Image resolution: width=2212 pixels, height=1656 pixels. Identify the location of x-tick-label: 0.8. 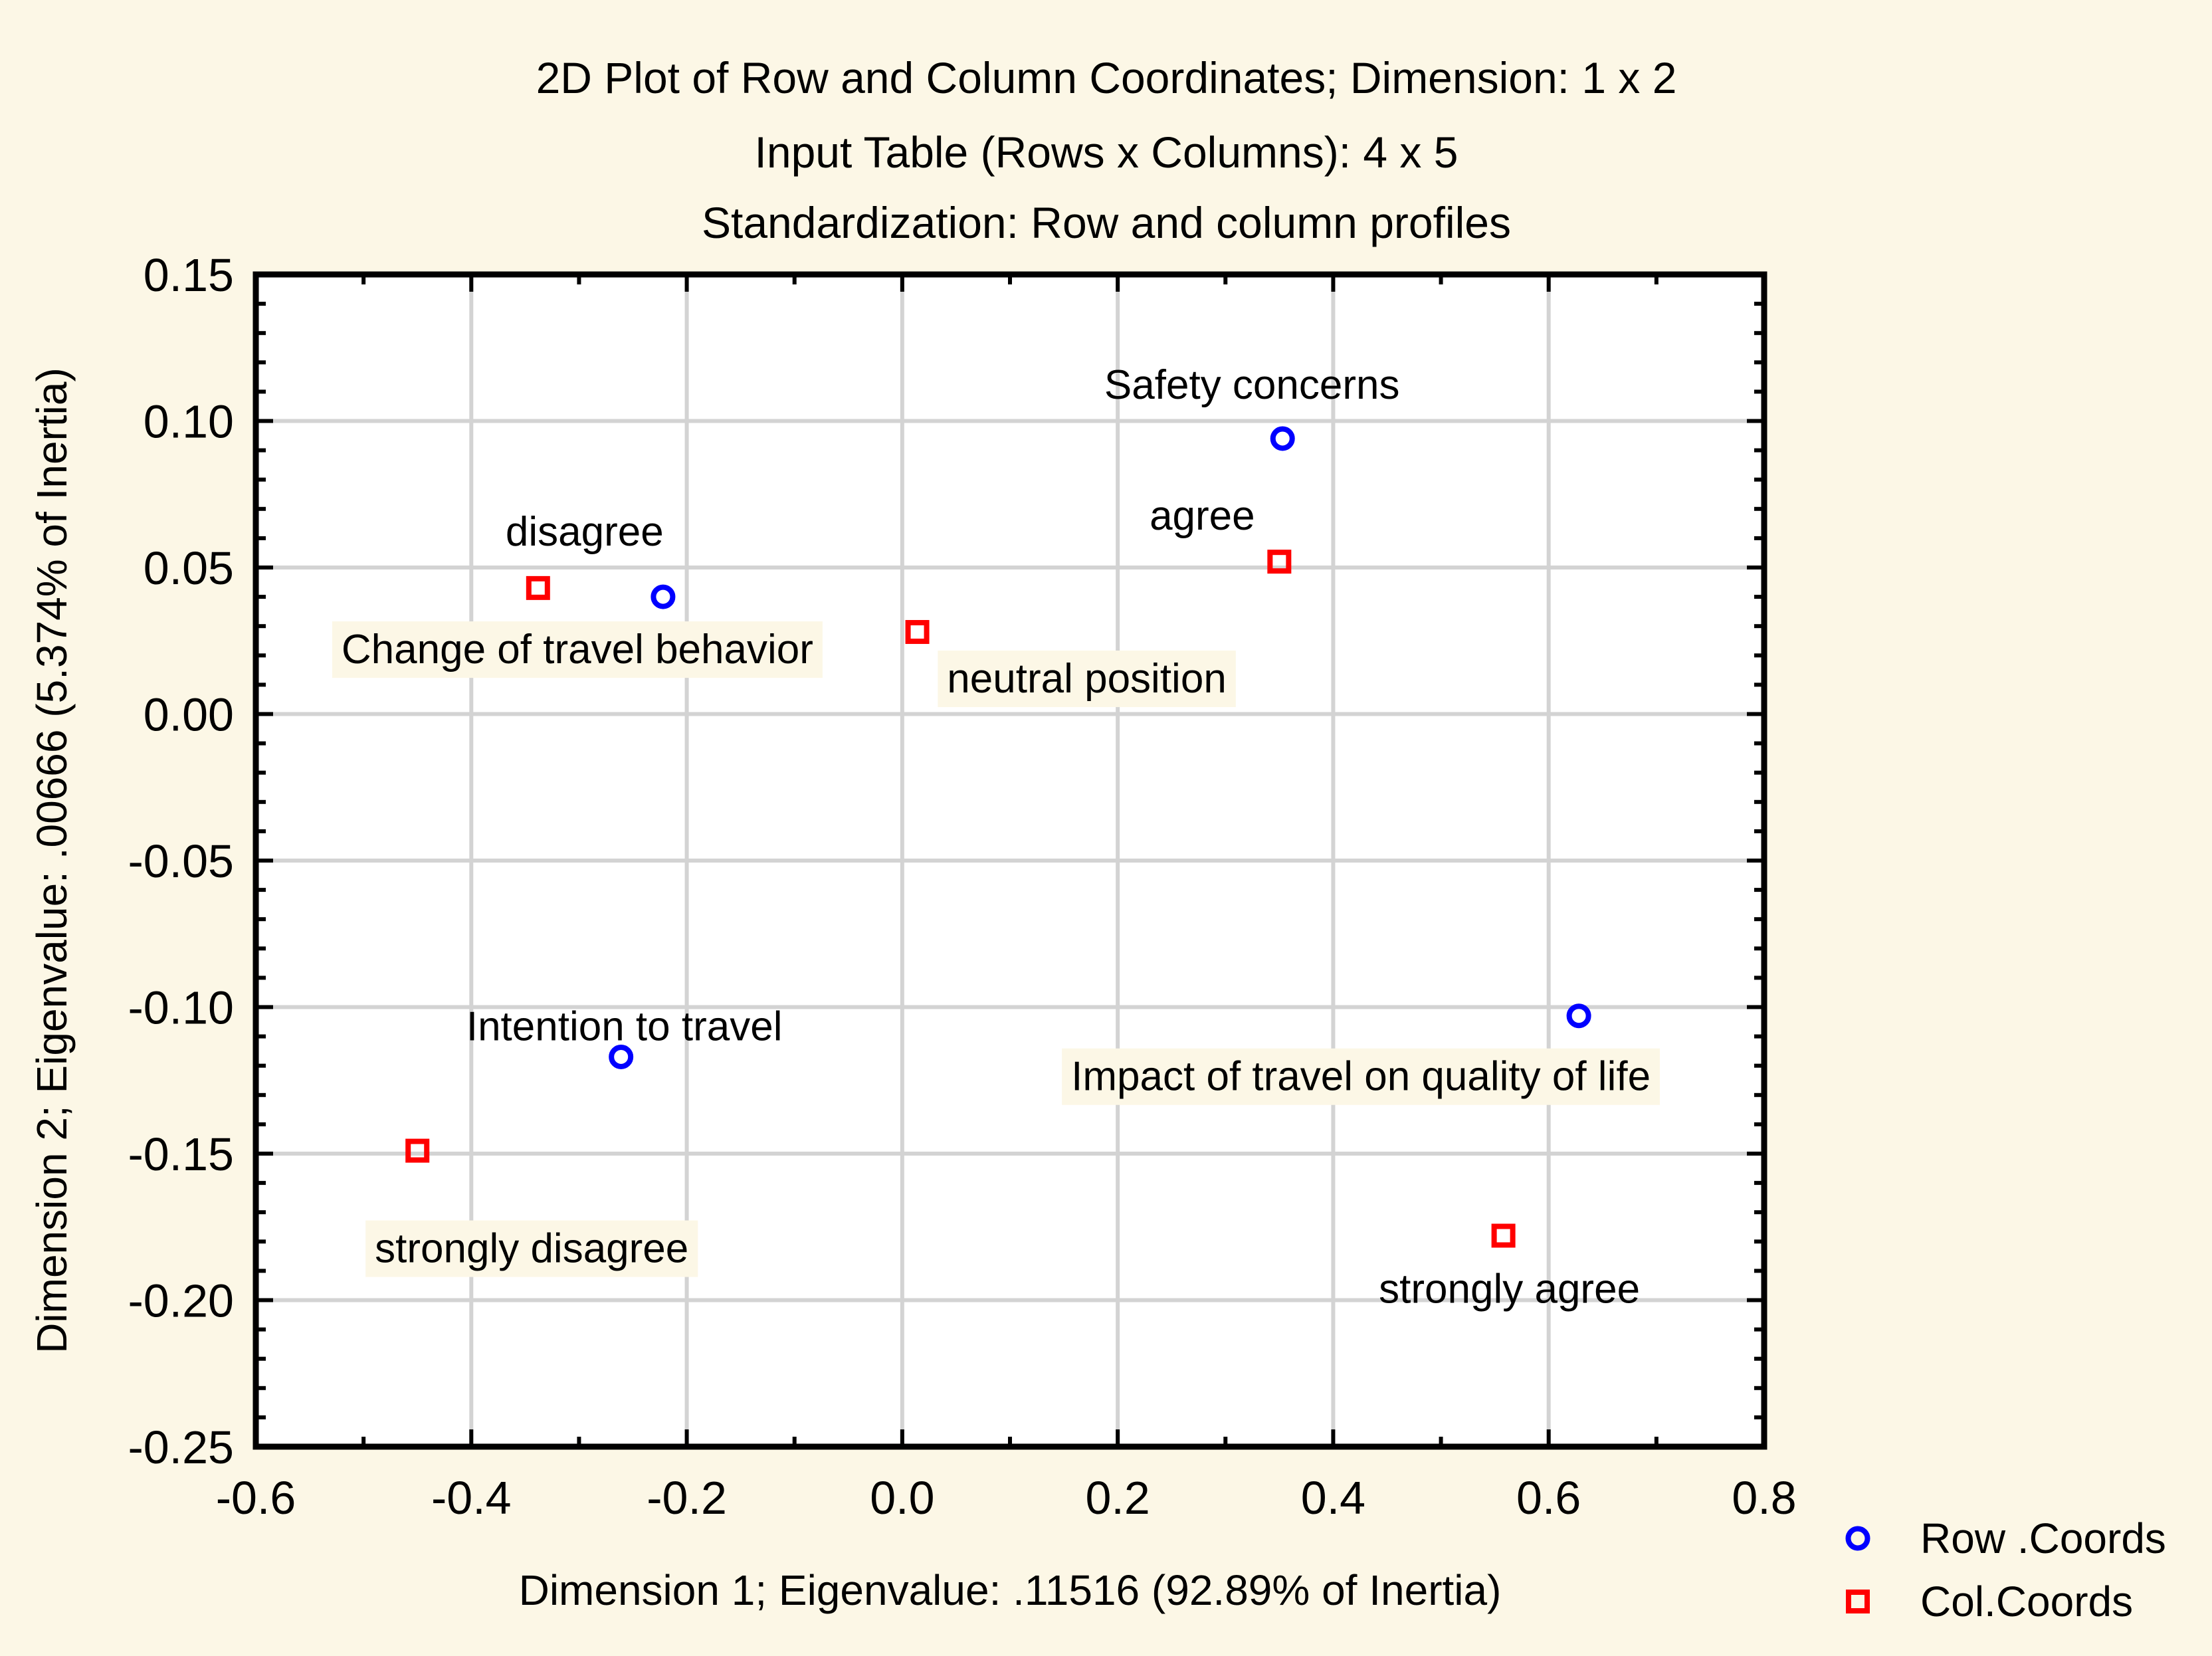
(1764, 1498).